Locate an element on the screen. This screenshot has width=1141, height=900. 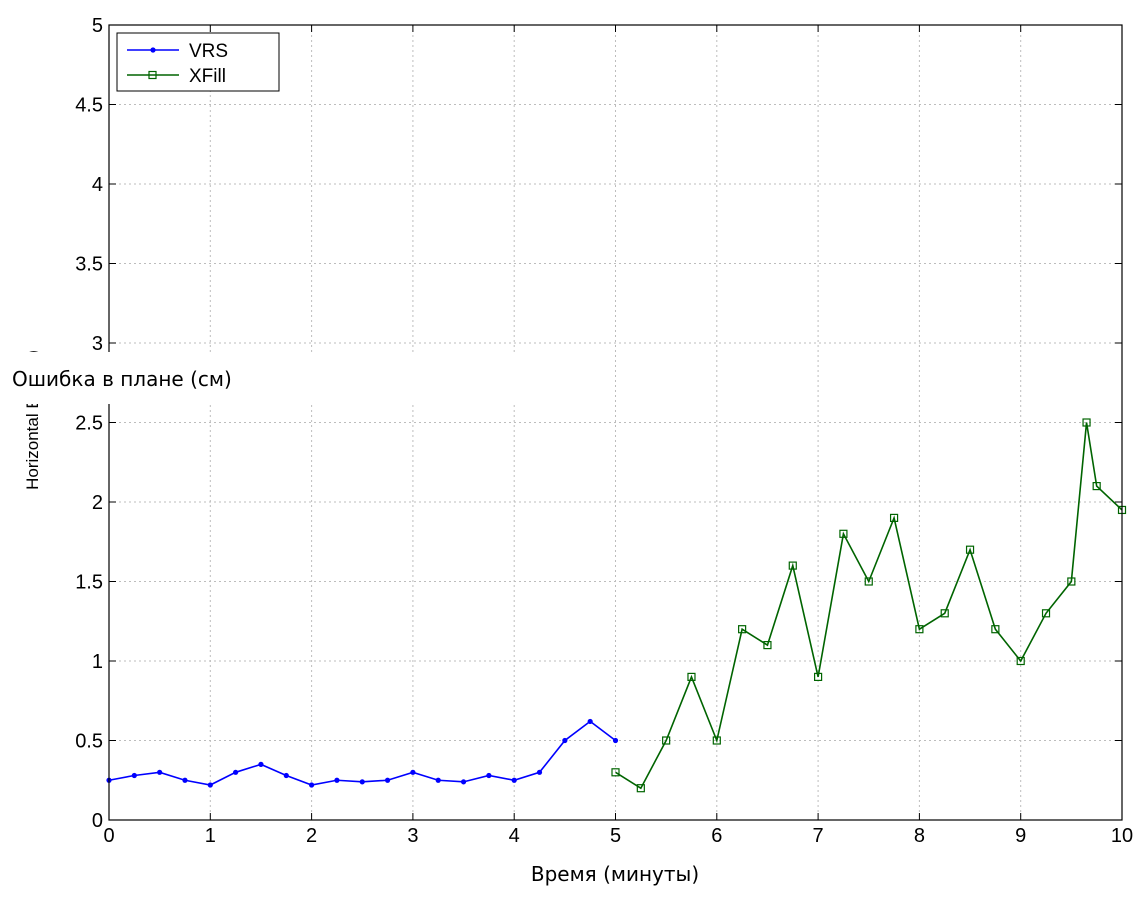
x-tick-label: 10 is located at coordinates (1122, 836).